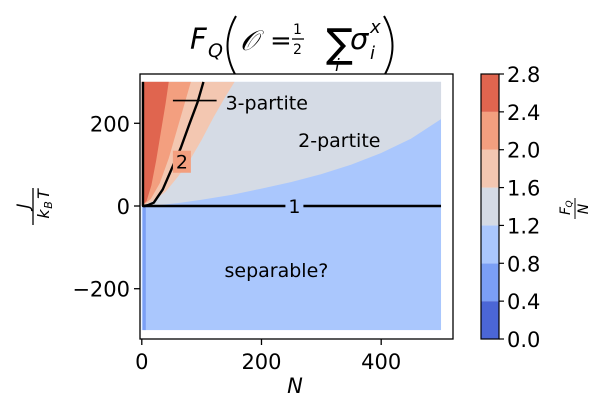 The image size is (600, 401). What do you see at coordinates (523, 340) in the screenshot?
I see `colorbar-tick-label: 0.0` at bounding box center [523, 340].